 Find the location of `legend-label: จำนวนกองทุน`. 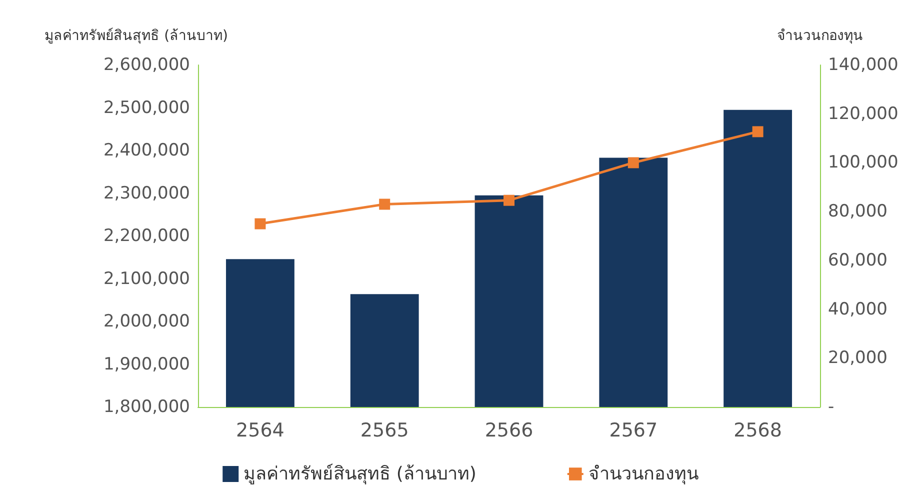

legend-label: จำนวนกองทุน is located at coordinates (643, 474).